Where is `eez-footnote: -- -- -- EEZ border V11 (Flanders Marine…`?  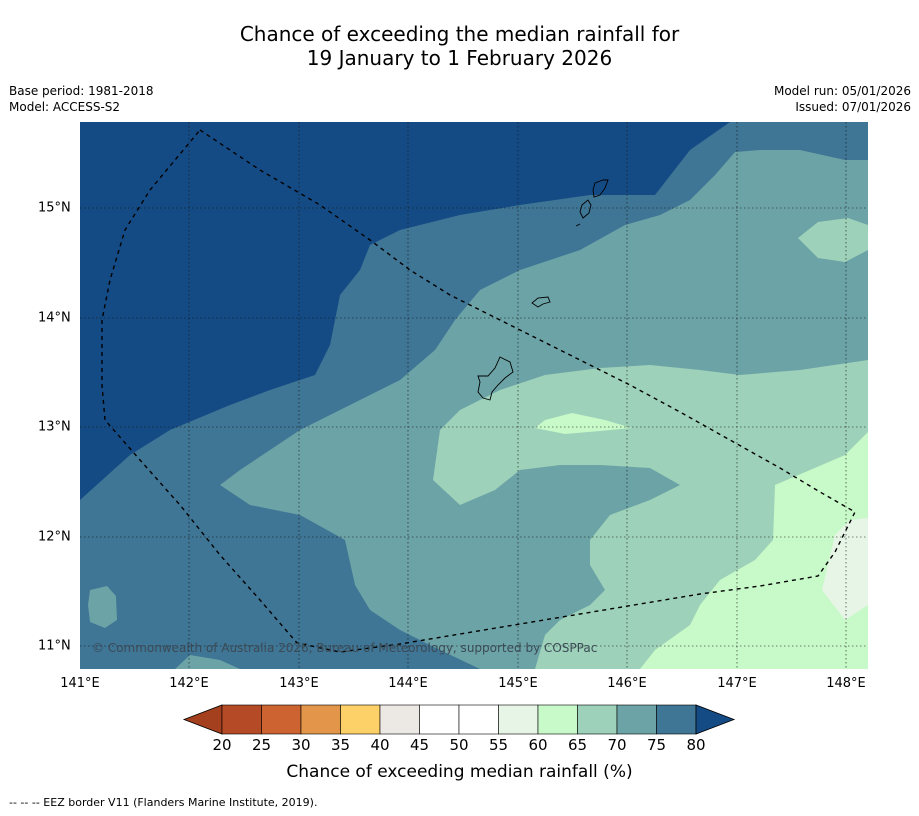 eez-footnote: -- -- -- EEZ border V11 (Flanders Marine… is located at coordinates (163, 802).